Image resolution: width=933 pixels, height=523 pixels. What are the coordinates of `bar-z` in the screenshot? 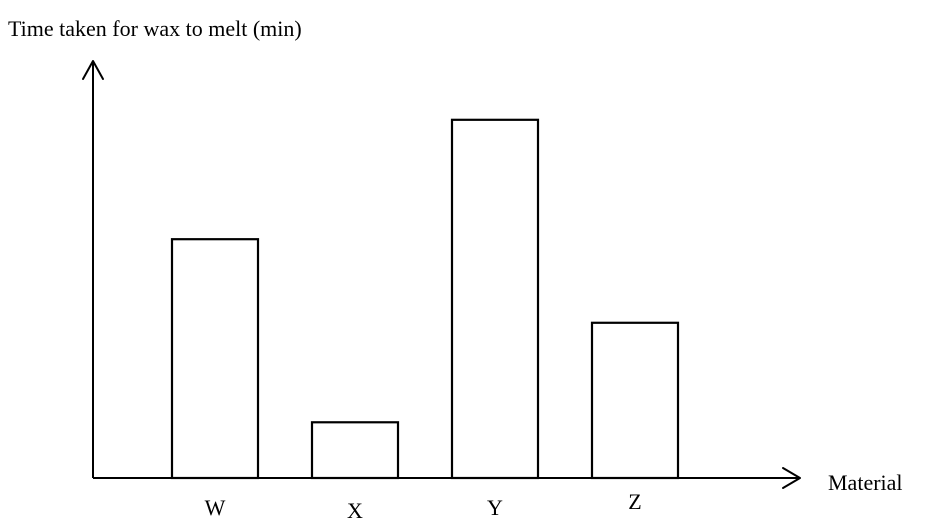 It's located at (635, 400).